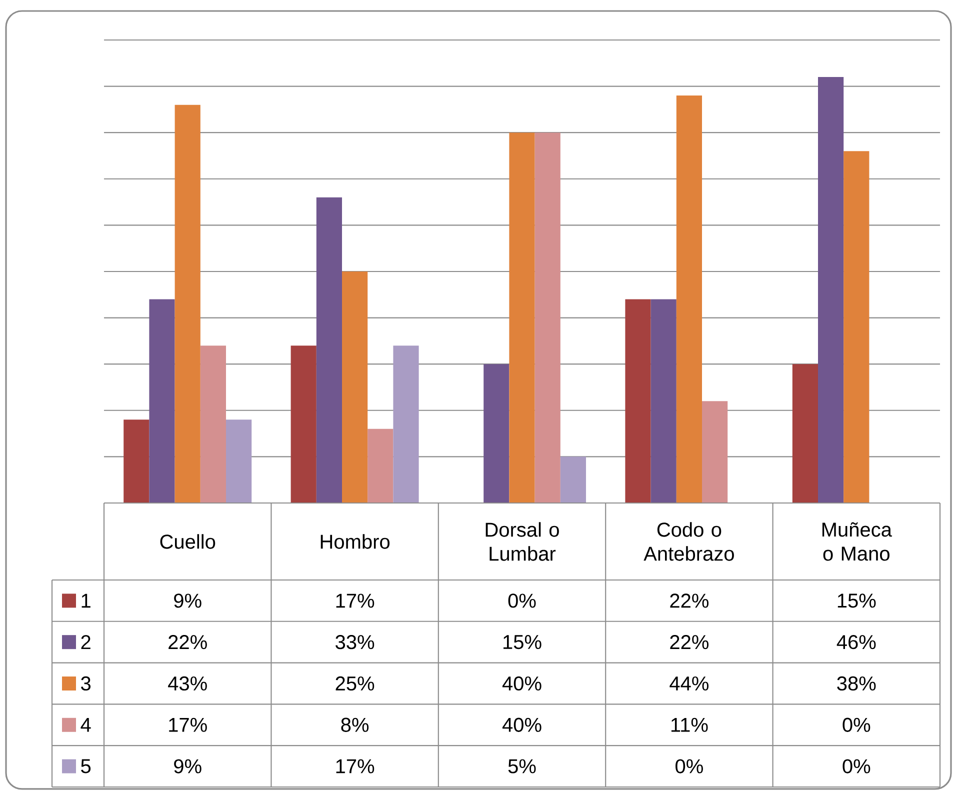 This screenshot has height=792, width=954. Describe the element at coordinates (689, 683) in the screenshot. I see `data-label: 44%` at that location.